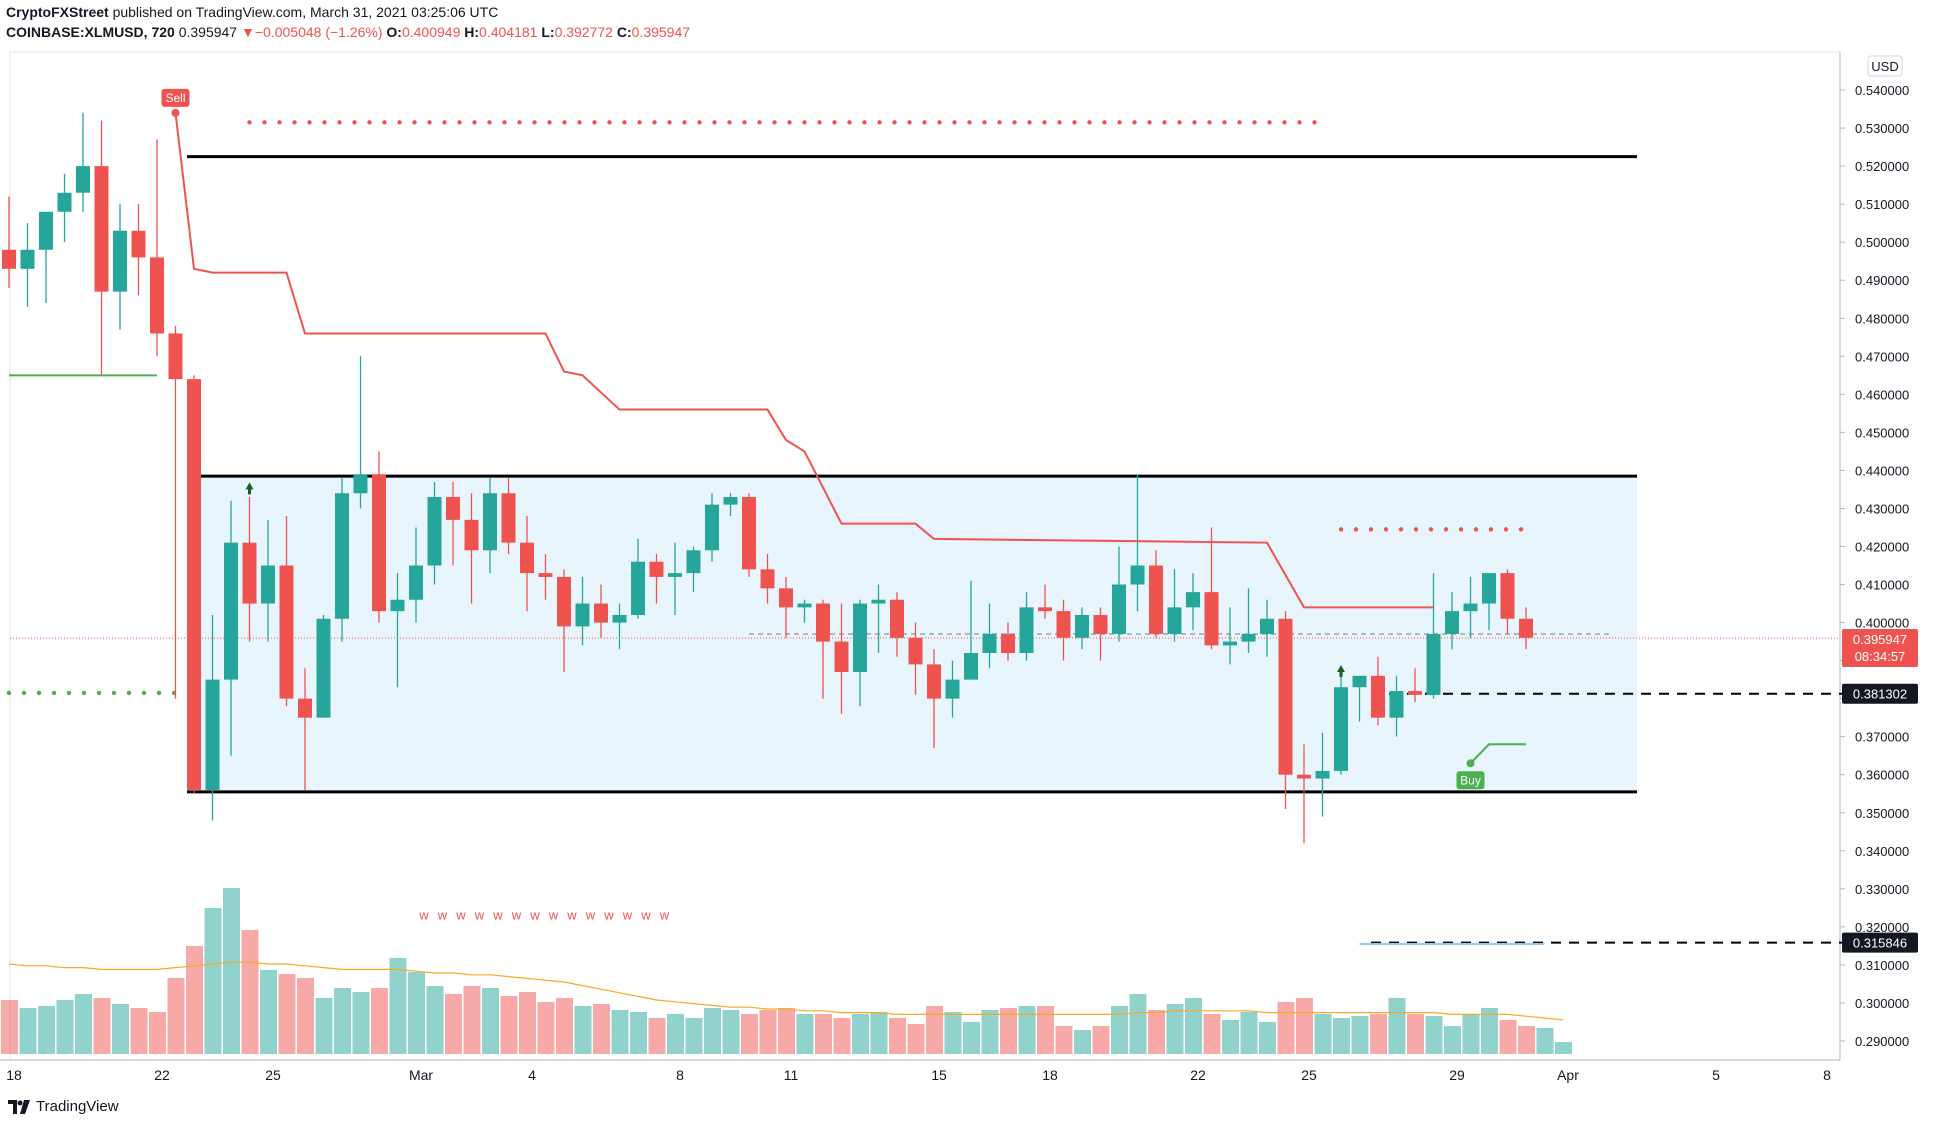  Describe the element at coordinates (1882, 585) in the screenshot. I see `price-tick-label: 0.410000` at that location.